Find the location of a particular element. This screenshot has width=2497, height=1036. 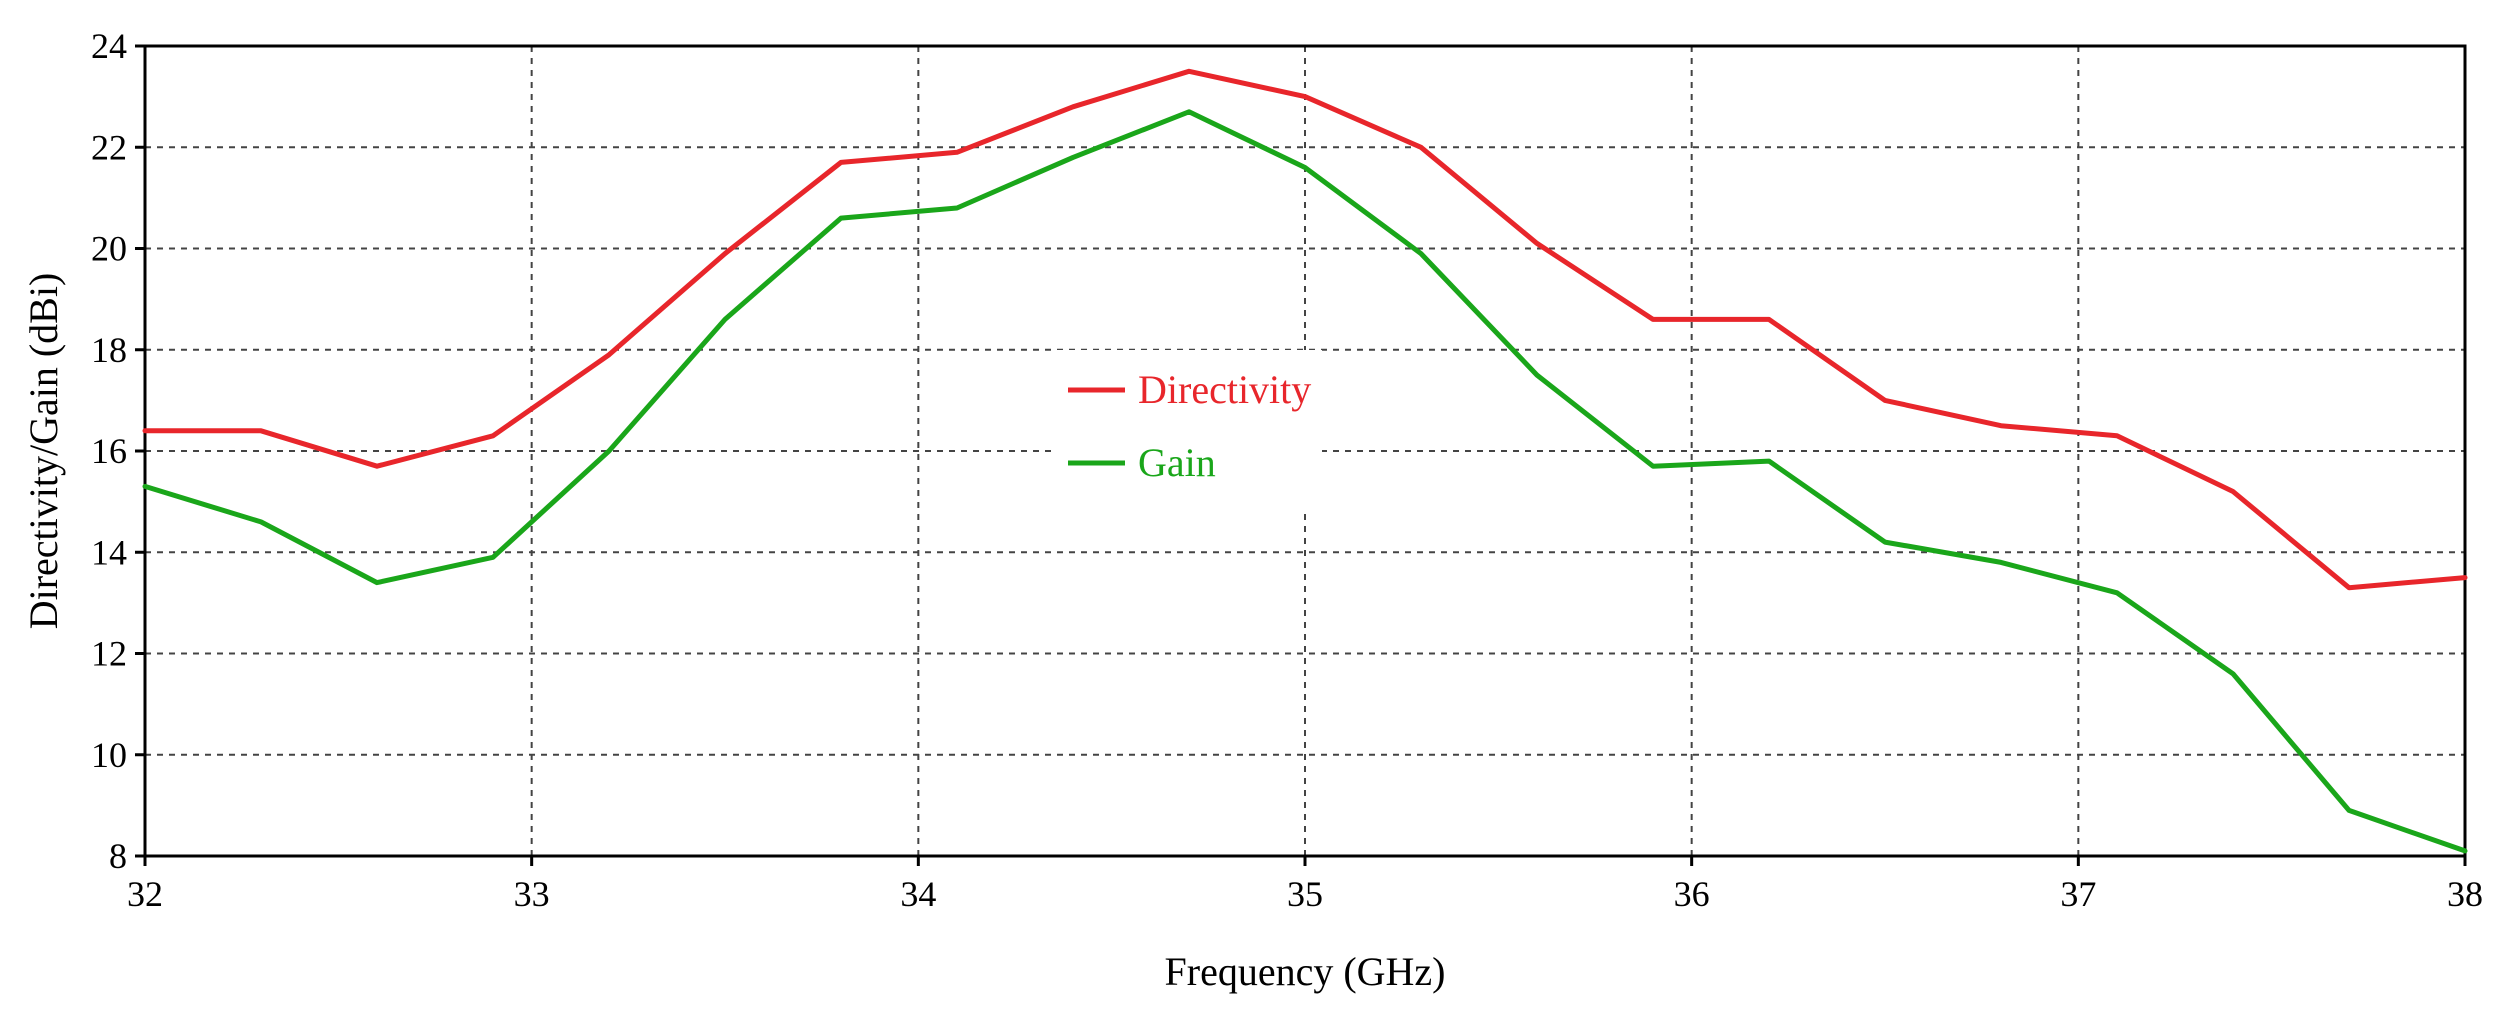

y-tick-label: 18 is located at coordinates (109, 350).